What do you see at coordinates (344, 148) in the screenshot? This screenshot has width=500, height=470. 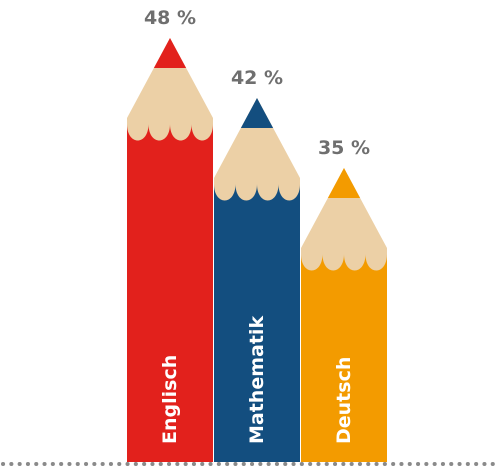 I see `value-label-deutsch: 35 %` at bounding box center [344, 148].